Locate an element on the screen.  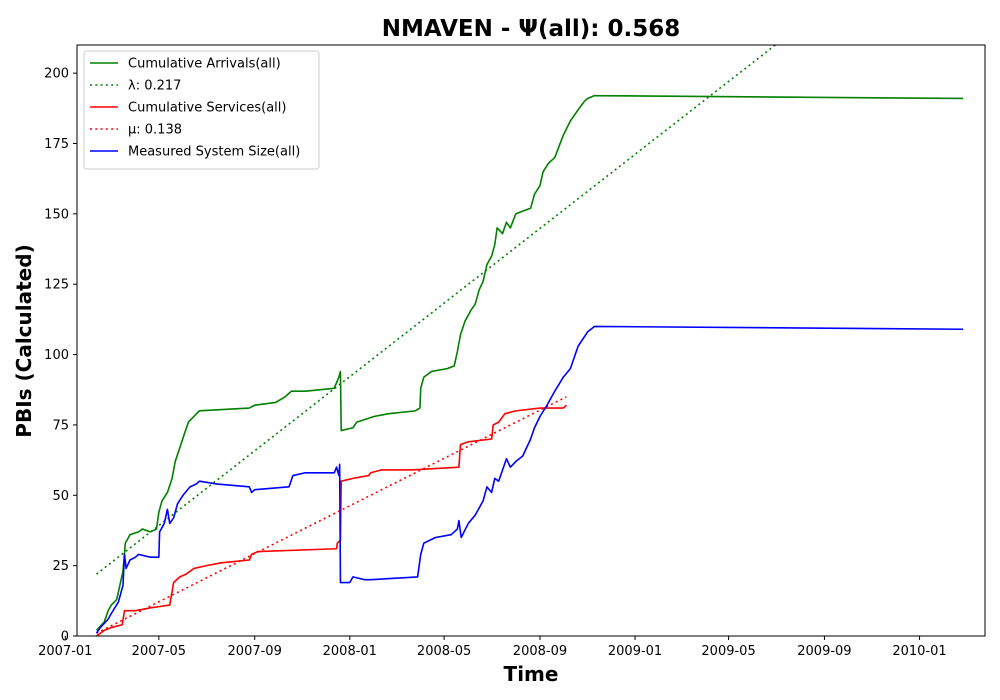
y-tick-label: 100 is located at coordinates (56, 355).